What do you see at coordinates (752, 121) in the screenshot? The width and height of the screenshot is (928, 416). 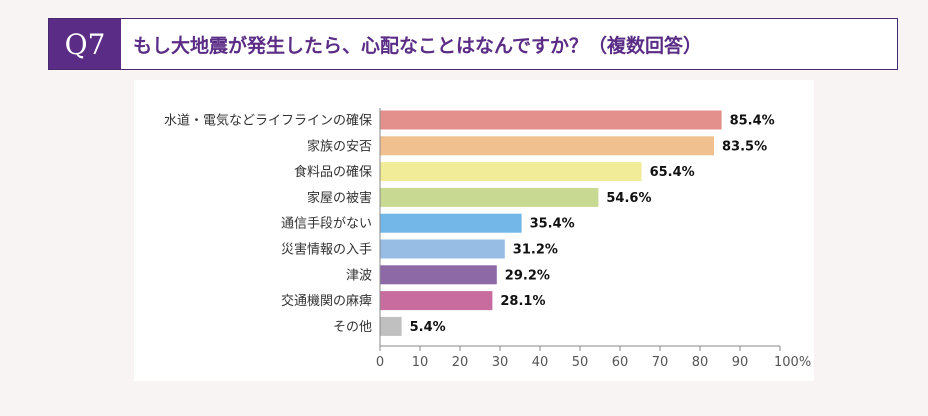 I see `value-label: 85.4%` at bounding box center [752, 121].